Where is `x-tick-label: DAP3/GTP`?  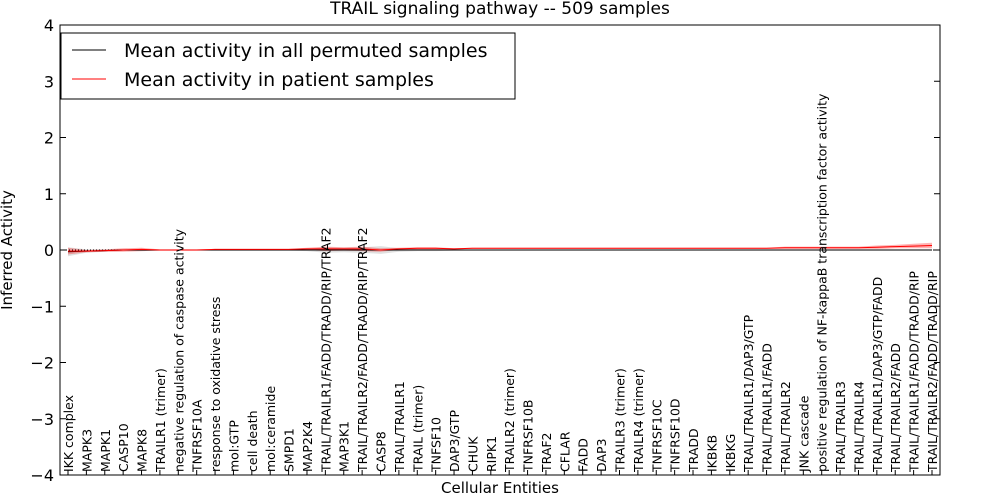 x-tick-label: DAP3/GTP is located at coordinates (454, 440).